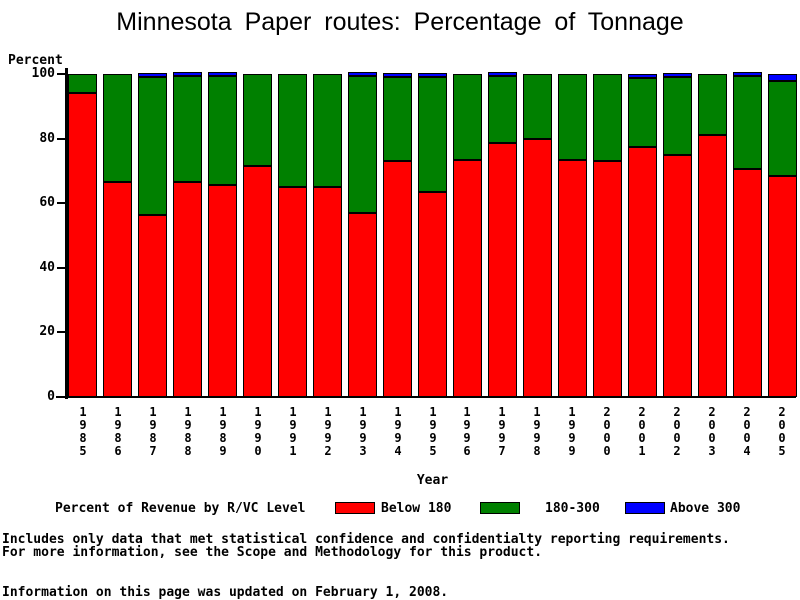 This screenshot has width=800, height=600. Describe the element at coordinates (51, 396) in the screenshot. I see `y-tick-label: 0` at that location.